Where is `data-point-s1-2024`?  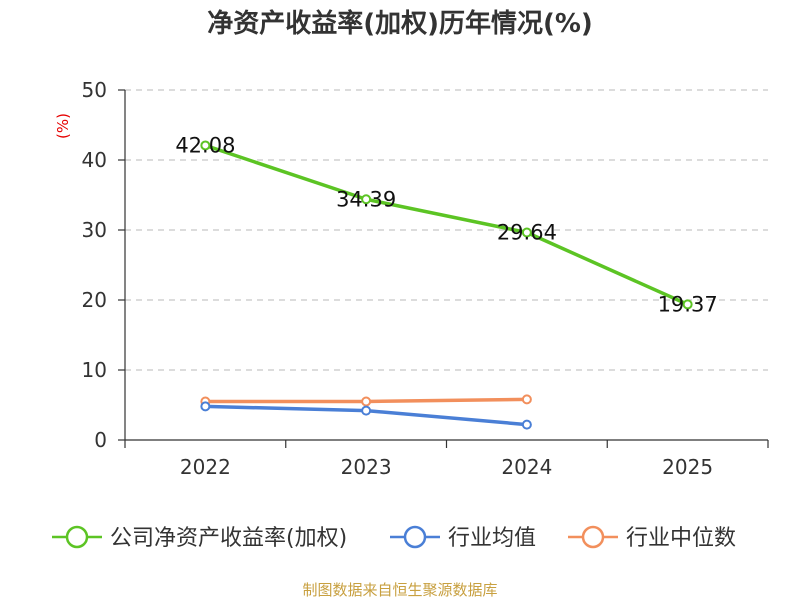 data-point-s1-2024 is located at coordinates (526, 424).